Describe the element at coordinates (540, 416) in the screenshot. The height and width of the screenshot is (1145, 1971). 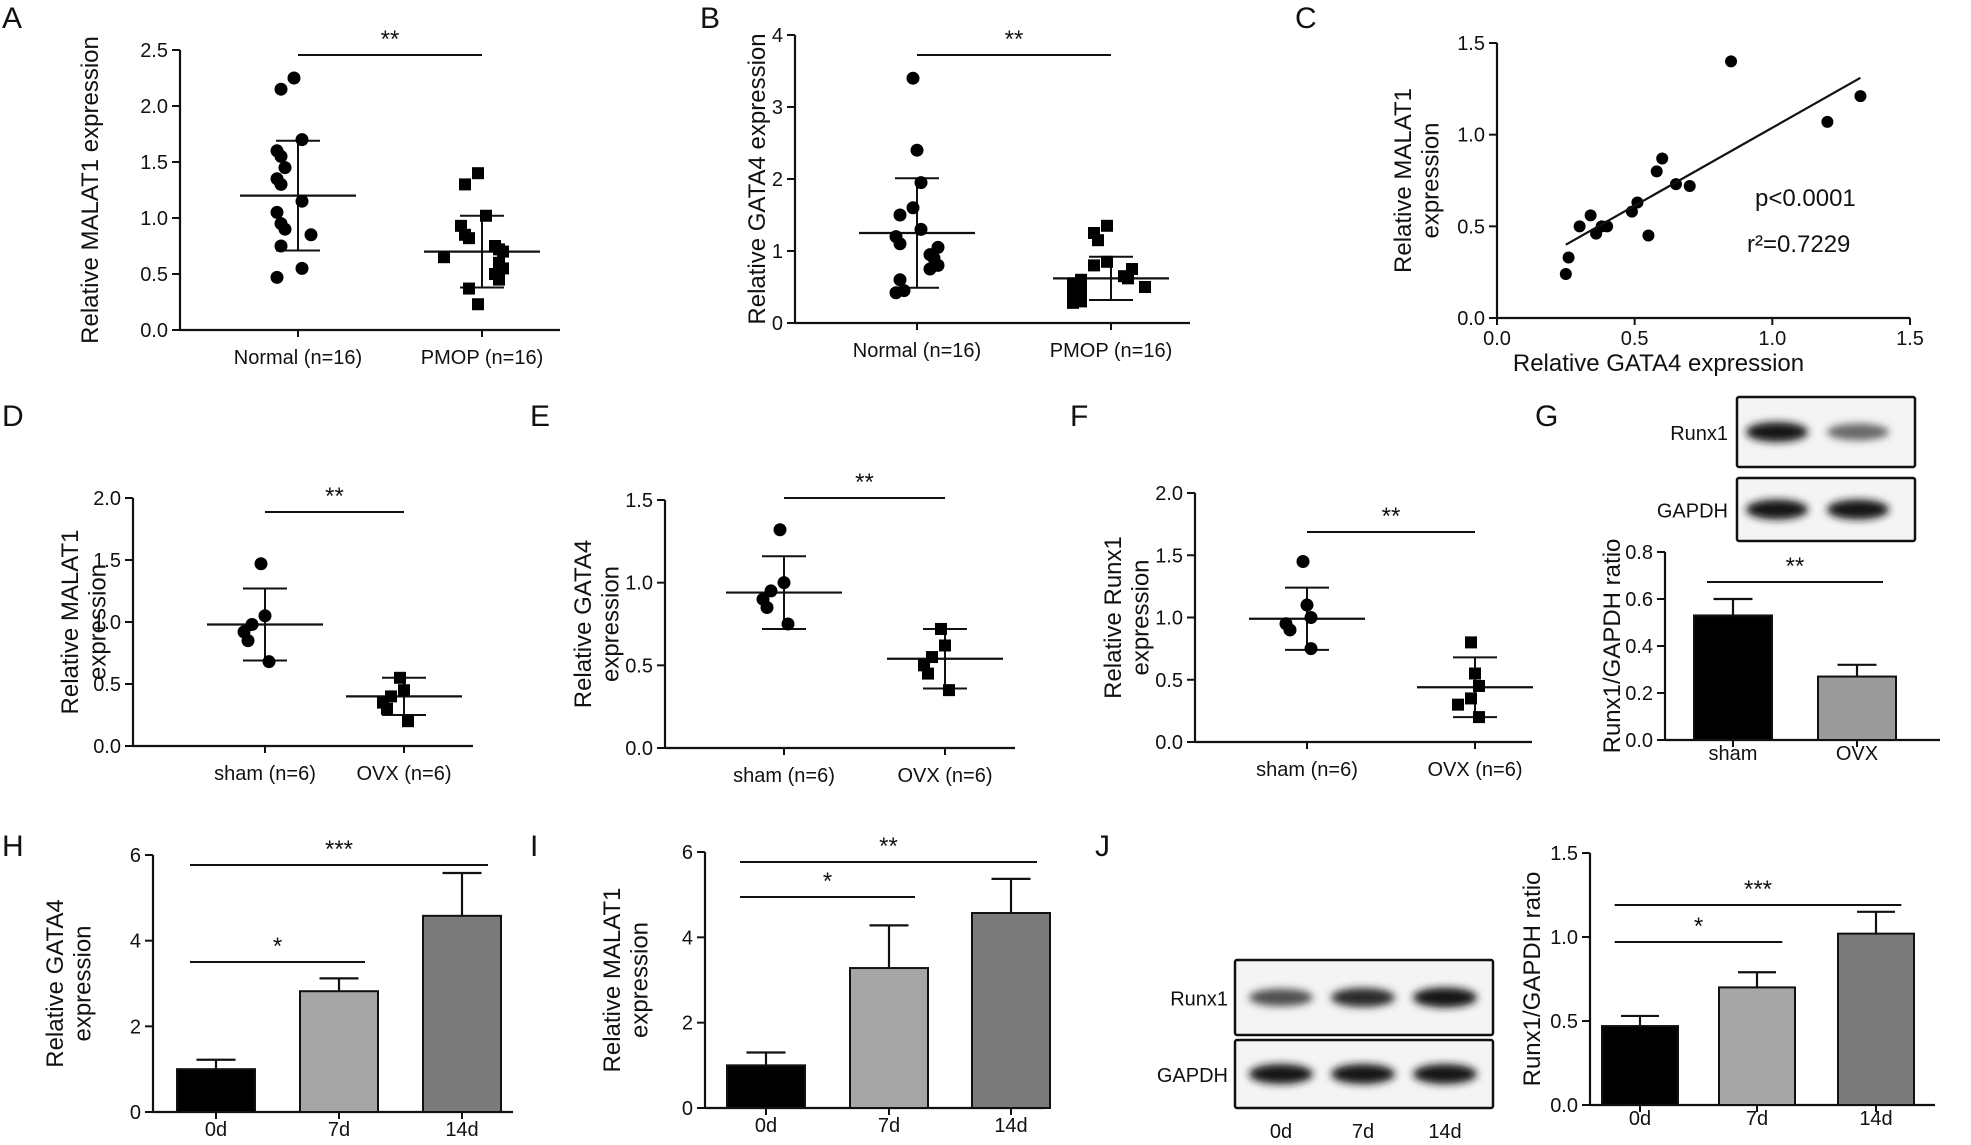
I see `panel-label-e: E` at that location.